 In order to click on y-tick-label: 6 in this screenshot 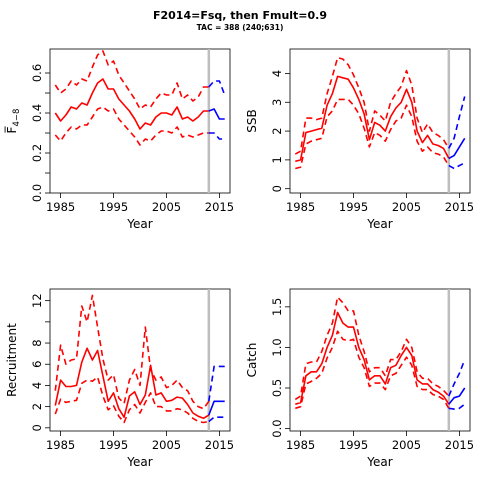, I will do `click(37, 364)`.